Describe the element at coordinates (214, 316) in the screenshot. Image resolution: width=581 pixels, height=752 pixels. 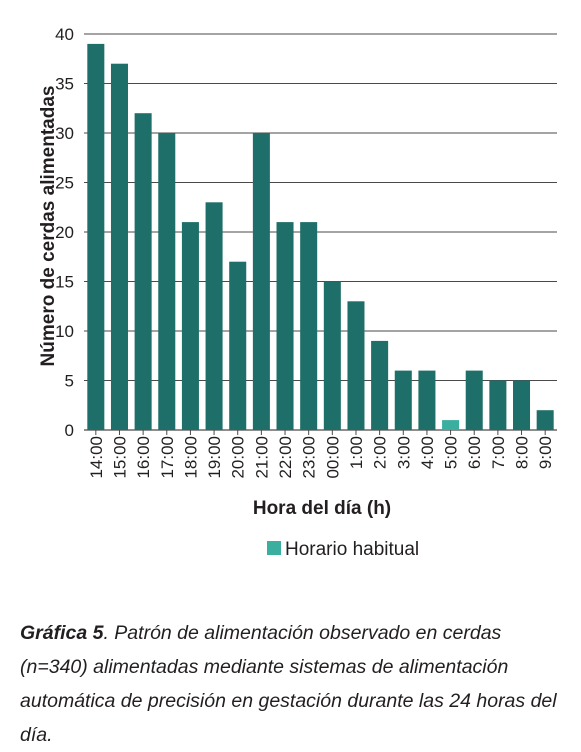
I see `bar-1900` at that location.